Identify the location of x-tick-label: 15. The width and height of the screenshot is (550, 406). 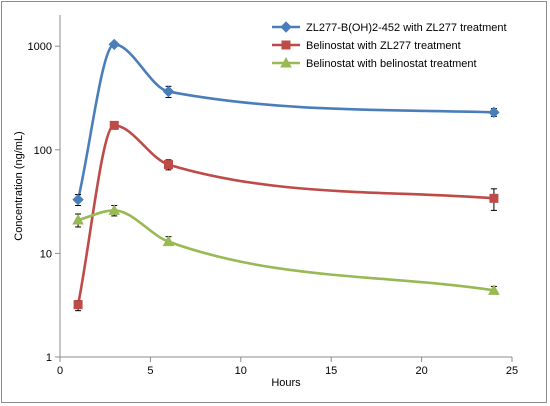
(331, 371).